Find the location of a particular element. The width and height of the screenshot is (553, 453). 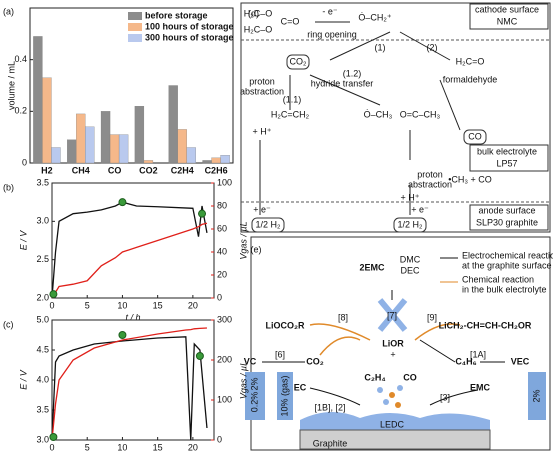

diagram-label: [3] is located at coordinates (445, 397).